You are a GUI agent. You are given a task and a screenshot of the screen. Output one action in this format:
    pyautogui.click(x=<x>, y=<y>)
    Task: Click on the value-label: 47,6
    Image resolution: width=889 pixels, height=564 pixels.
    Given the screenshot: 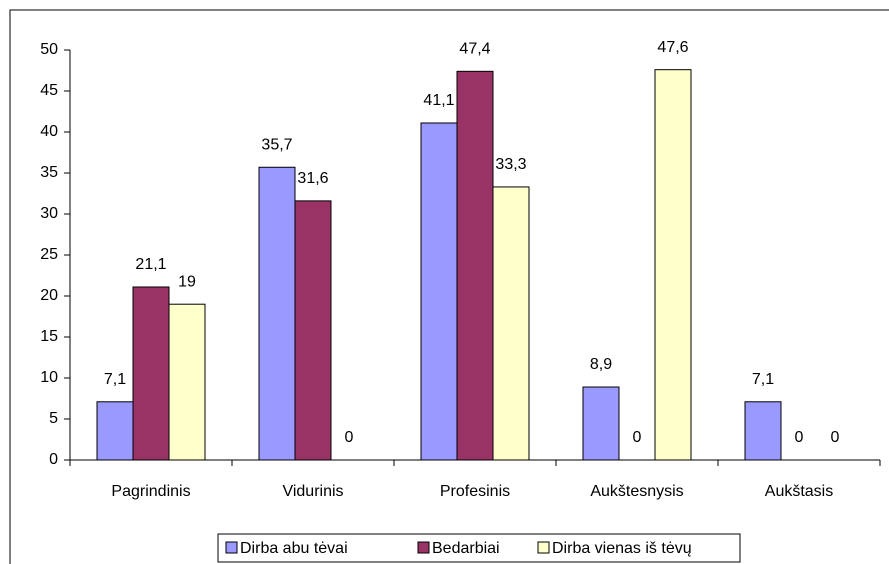 What is the action you would take?
    pyautogui.click(x=672, y=47)
    